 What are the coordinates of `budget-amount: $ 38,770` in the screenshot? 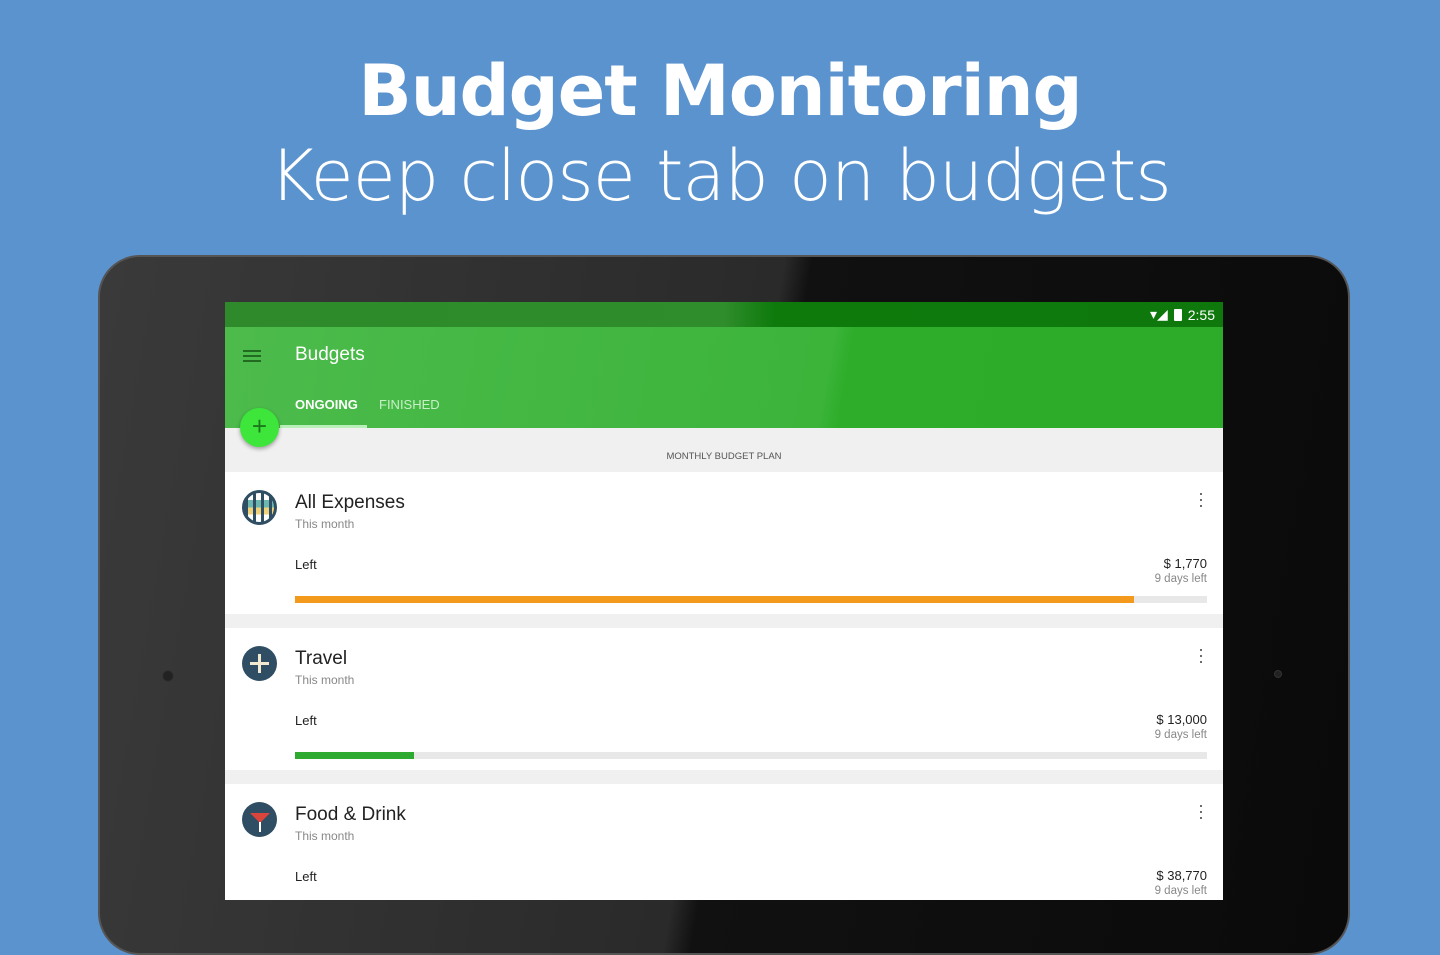 It's located at (1181, 875).